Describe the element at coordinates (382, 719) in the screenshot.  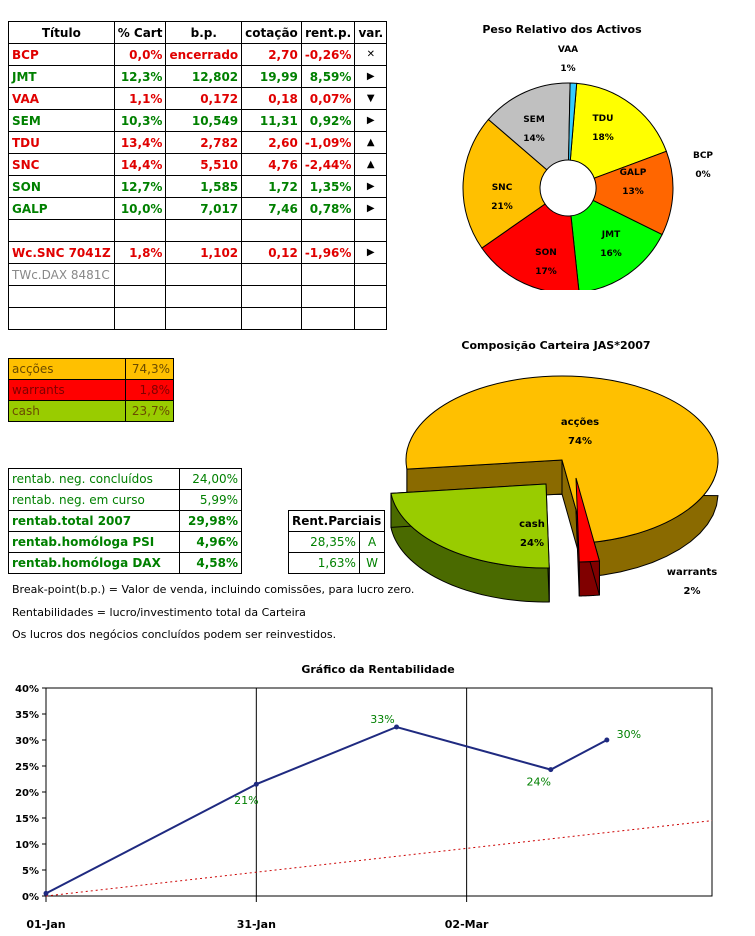
I see `data-label: 33%` at that location.